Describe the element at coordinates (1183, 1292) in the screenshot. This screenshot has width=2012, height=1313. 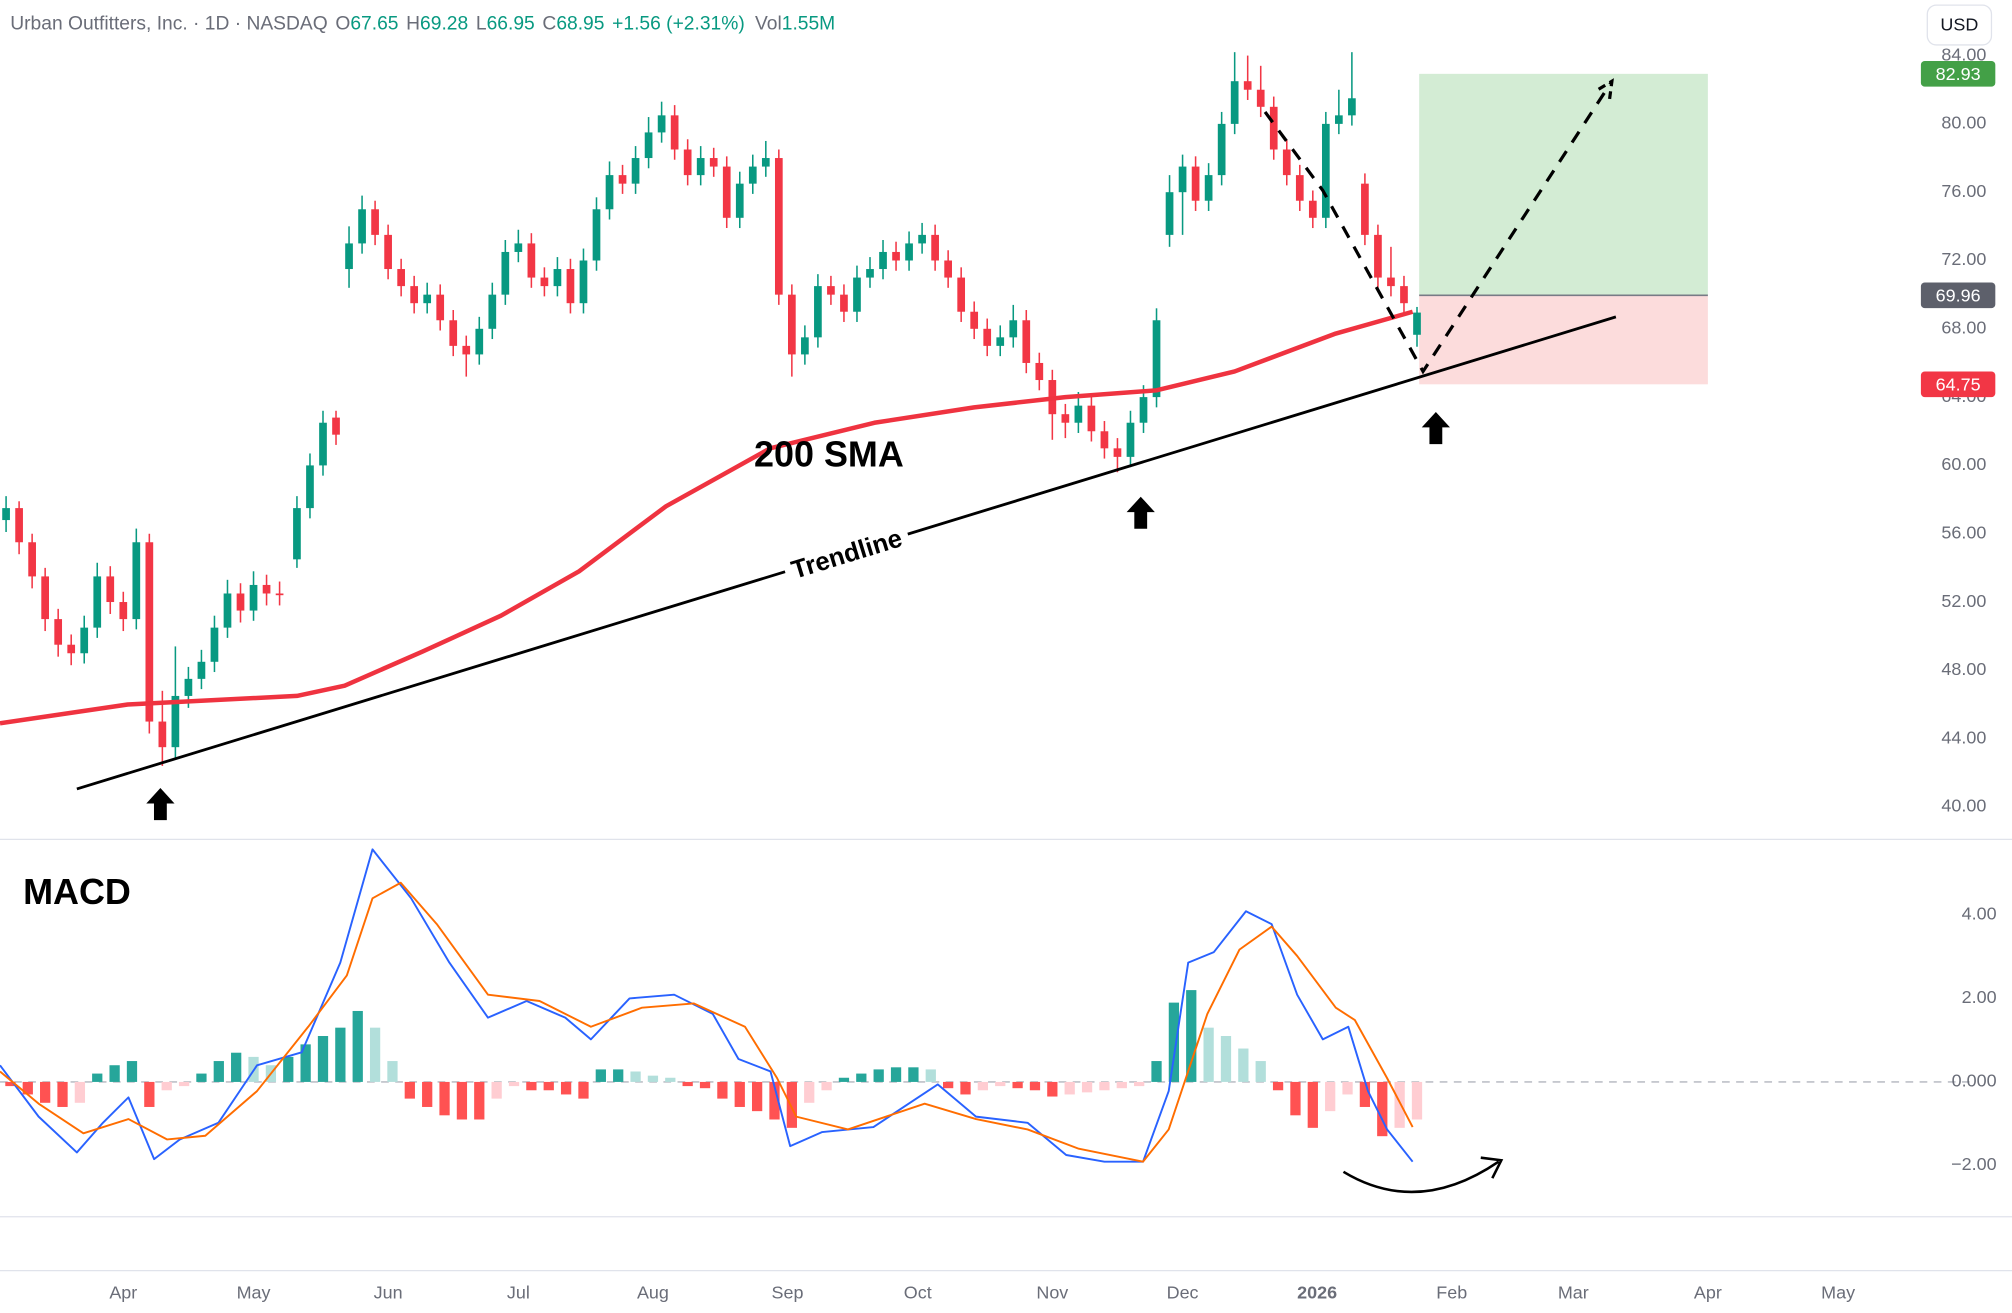
I see `x-tick-label: Dec` at that location.